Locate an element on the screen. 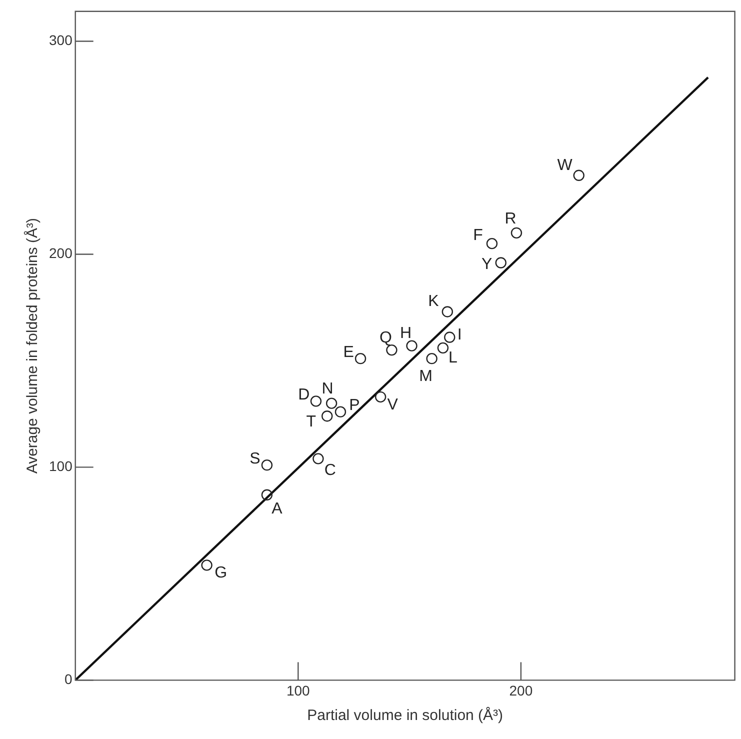 Image resolution: width=741 pixels, height=739 pixels. annotation: G is located at coordinates (221, 573).